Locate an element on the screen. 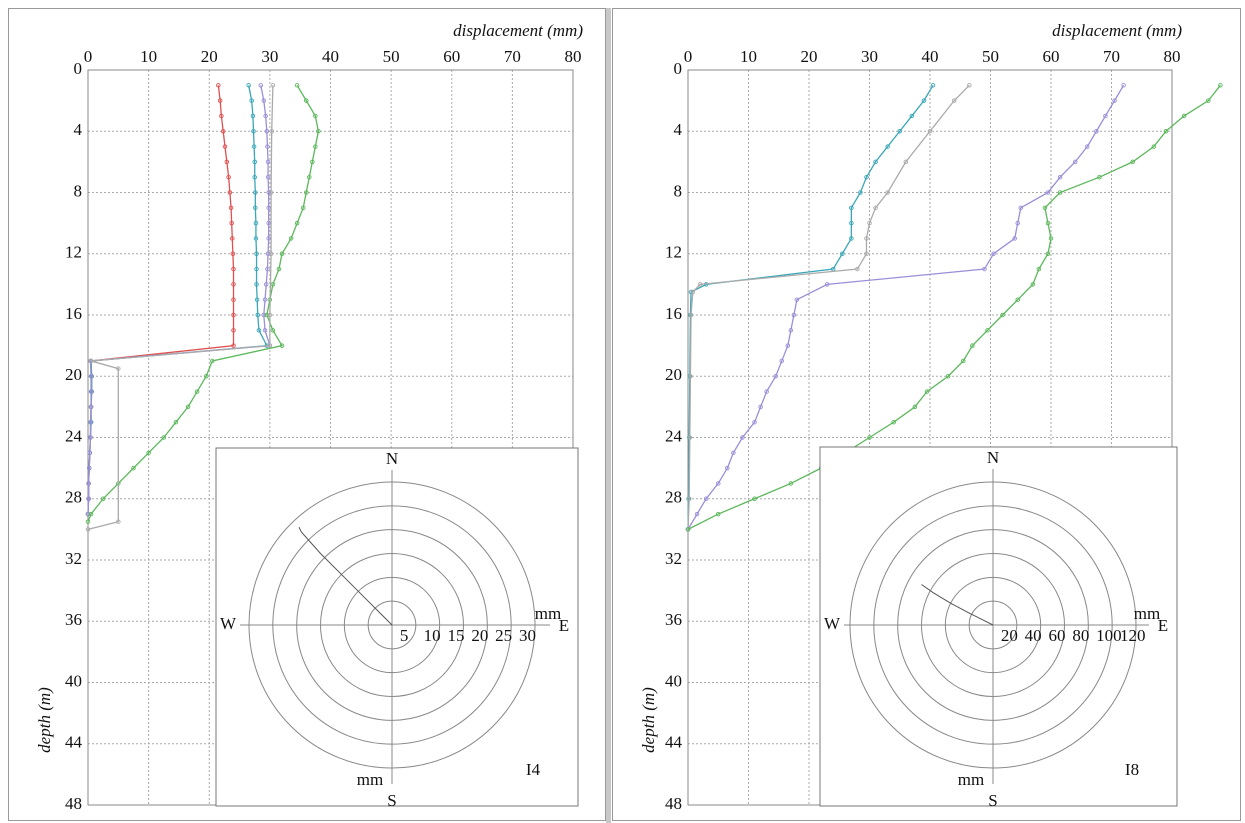 The width and height of the screenshot is (1245, 823). displacement-trace is located at coordinates (345, 576).